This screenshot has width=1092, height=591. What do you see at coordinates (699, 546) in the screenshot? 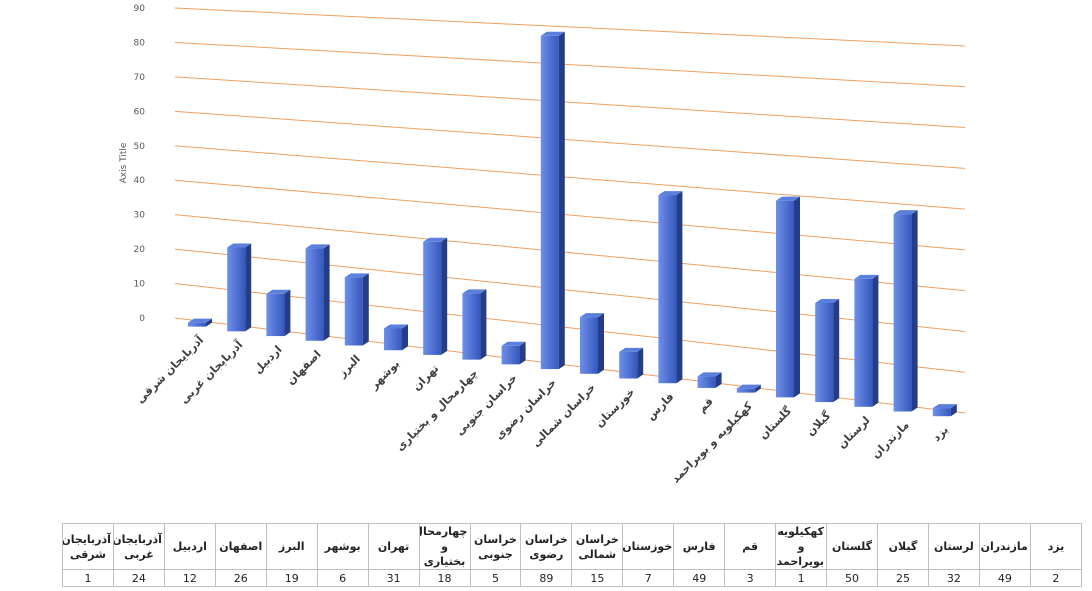
I see `table-header-cell: فارس` at bounding box center [699, 546].